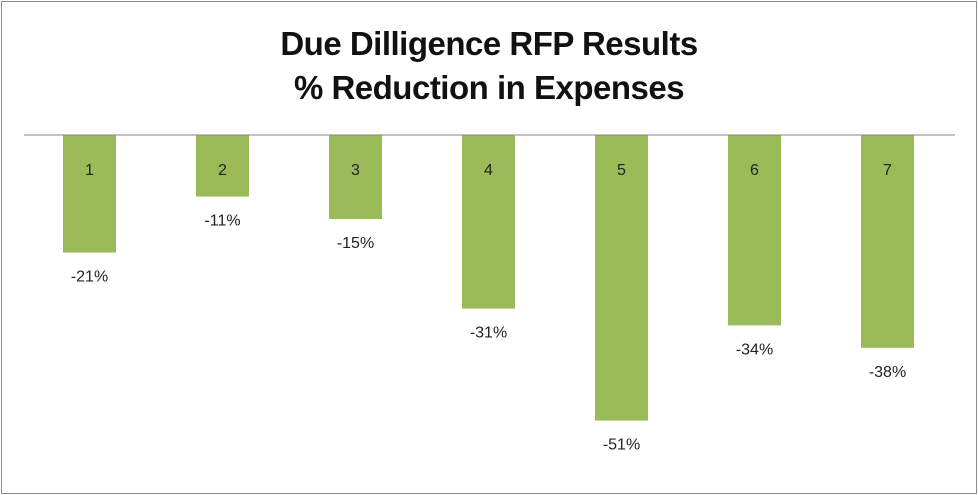 This screenshot has width=978, height=495. Describe the element at coordinates (488, 333) in the screenshot. I see `data-label-4: -31%` at that location.